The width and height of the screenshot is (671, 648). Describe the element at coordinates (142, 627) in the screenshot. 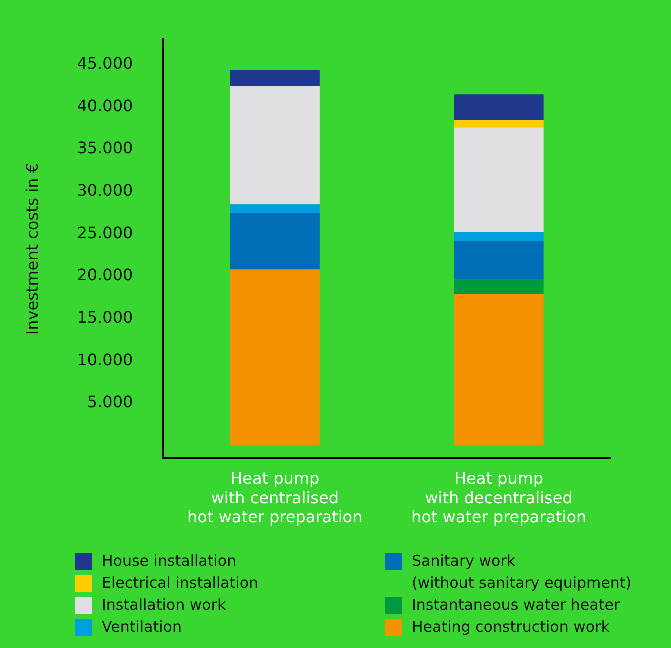

I see `legend-label: Ventilation` at that location.